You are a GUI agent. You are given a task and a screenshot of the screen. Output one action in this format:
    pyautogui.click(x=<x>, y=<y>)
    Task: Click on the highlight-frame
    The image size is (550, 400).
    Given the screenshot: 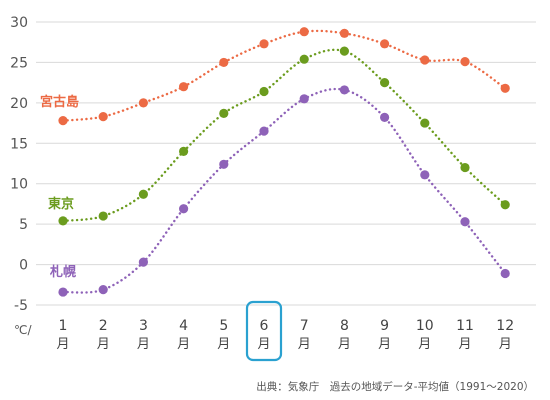 What is the action you would take?
    pyautogui.click(x=264, y=331)
    